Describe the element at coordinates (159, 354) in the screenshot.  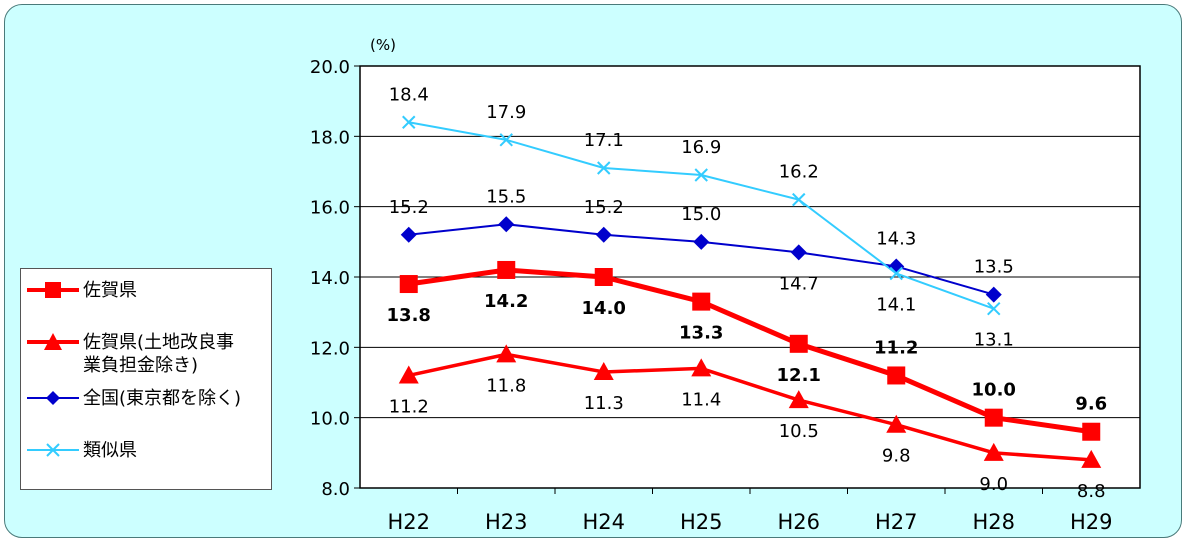
I see `legend-label: 佐賀県(土地改良事 業負担金除き)` at that location.